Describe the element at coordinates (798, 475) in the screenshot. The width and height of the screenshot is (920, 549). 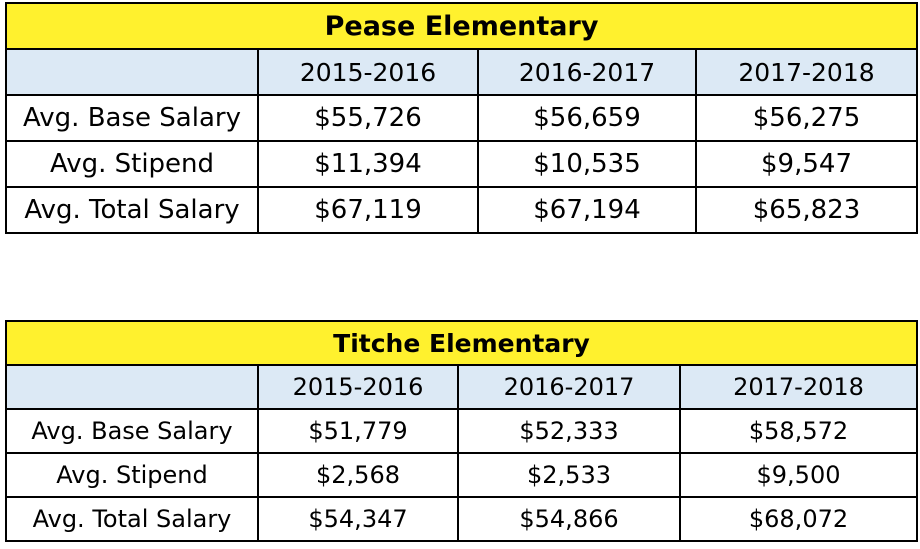
I see `table-cell: $9,500` at that location.